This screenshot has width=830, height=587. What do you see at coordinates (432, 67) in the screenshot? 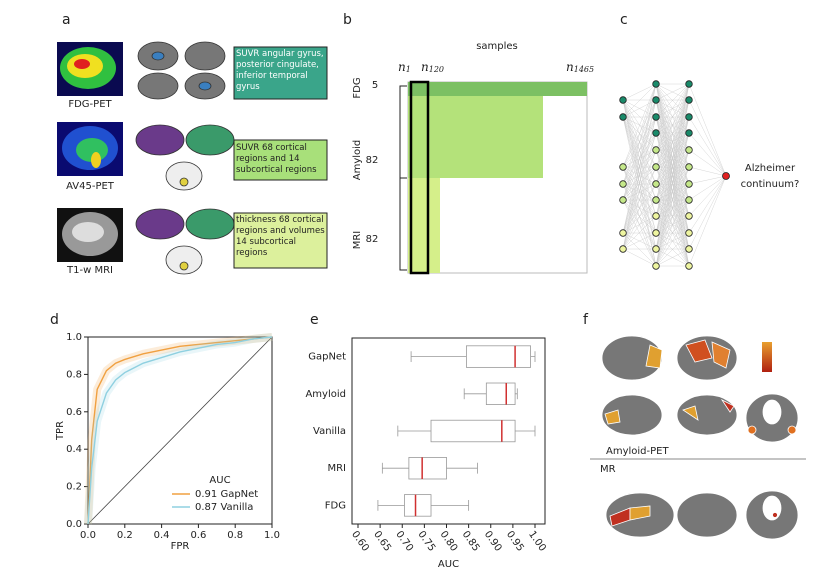
I see `column-label: n120` at bounding box center [432, 67].